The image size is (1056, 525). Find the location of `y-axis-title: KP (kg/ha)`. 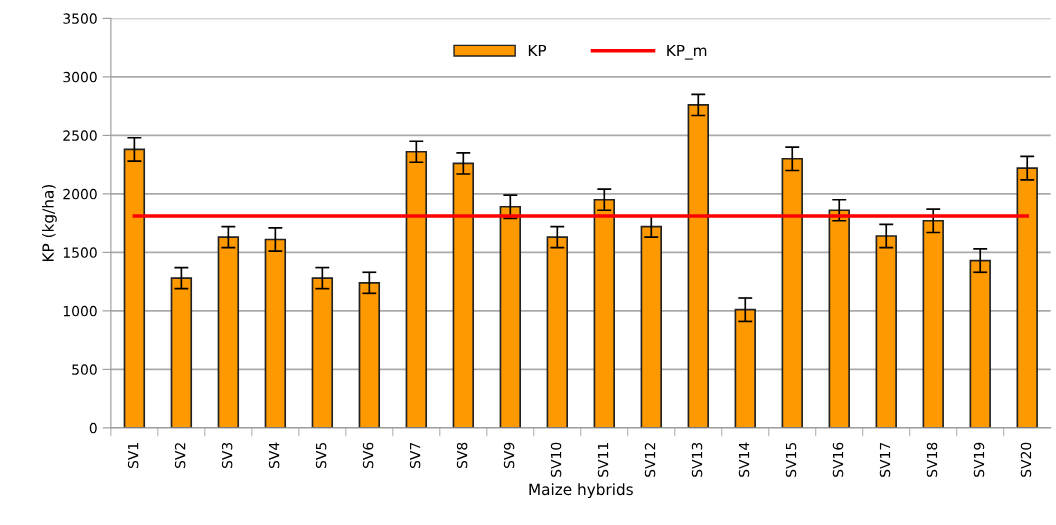

y-axis-title: KP (kg/ha) is located at coordinates (49, 223).